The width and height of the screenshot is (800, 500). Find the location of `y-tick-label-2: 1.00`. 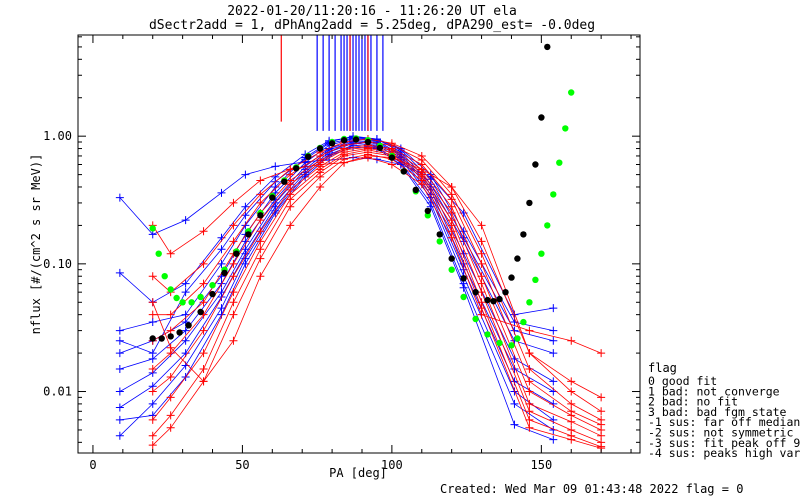

y-tick-label-2: 1.00 is located at coordinates (57, 136).